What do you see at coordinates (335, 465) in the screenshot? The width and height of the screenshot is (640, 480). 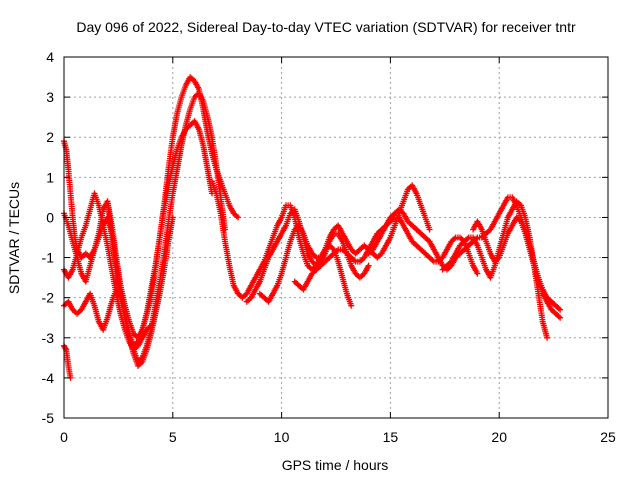 I see `x-axis-label: GPS time / hours` at bounding box center [335, 465].